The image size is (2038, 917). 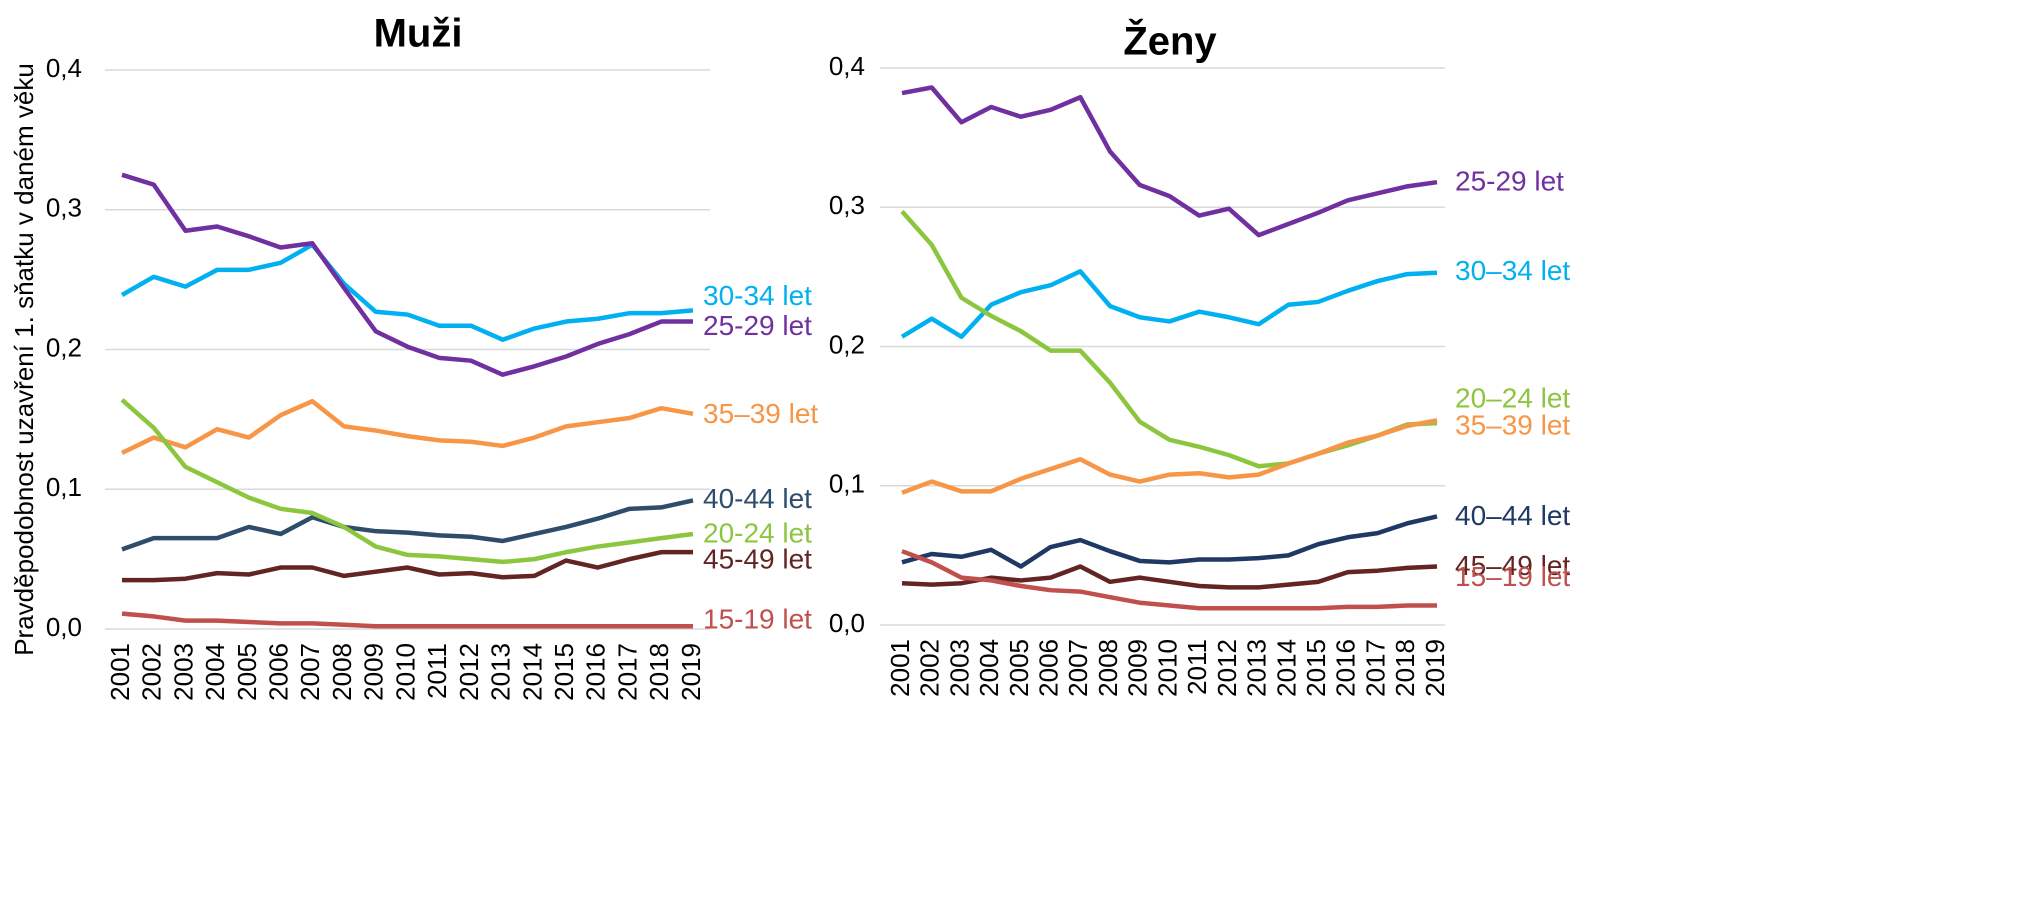 I want to click on chart-title: Ženy, so click(x=1170, y=41).